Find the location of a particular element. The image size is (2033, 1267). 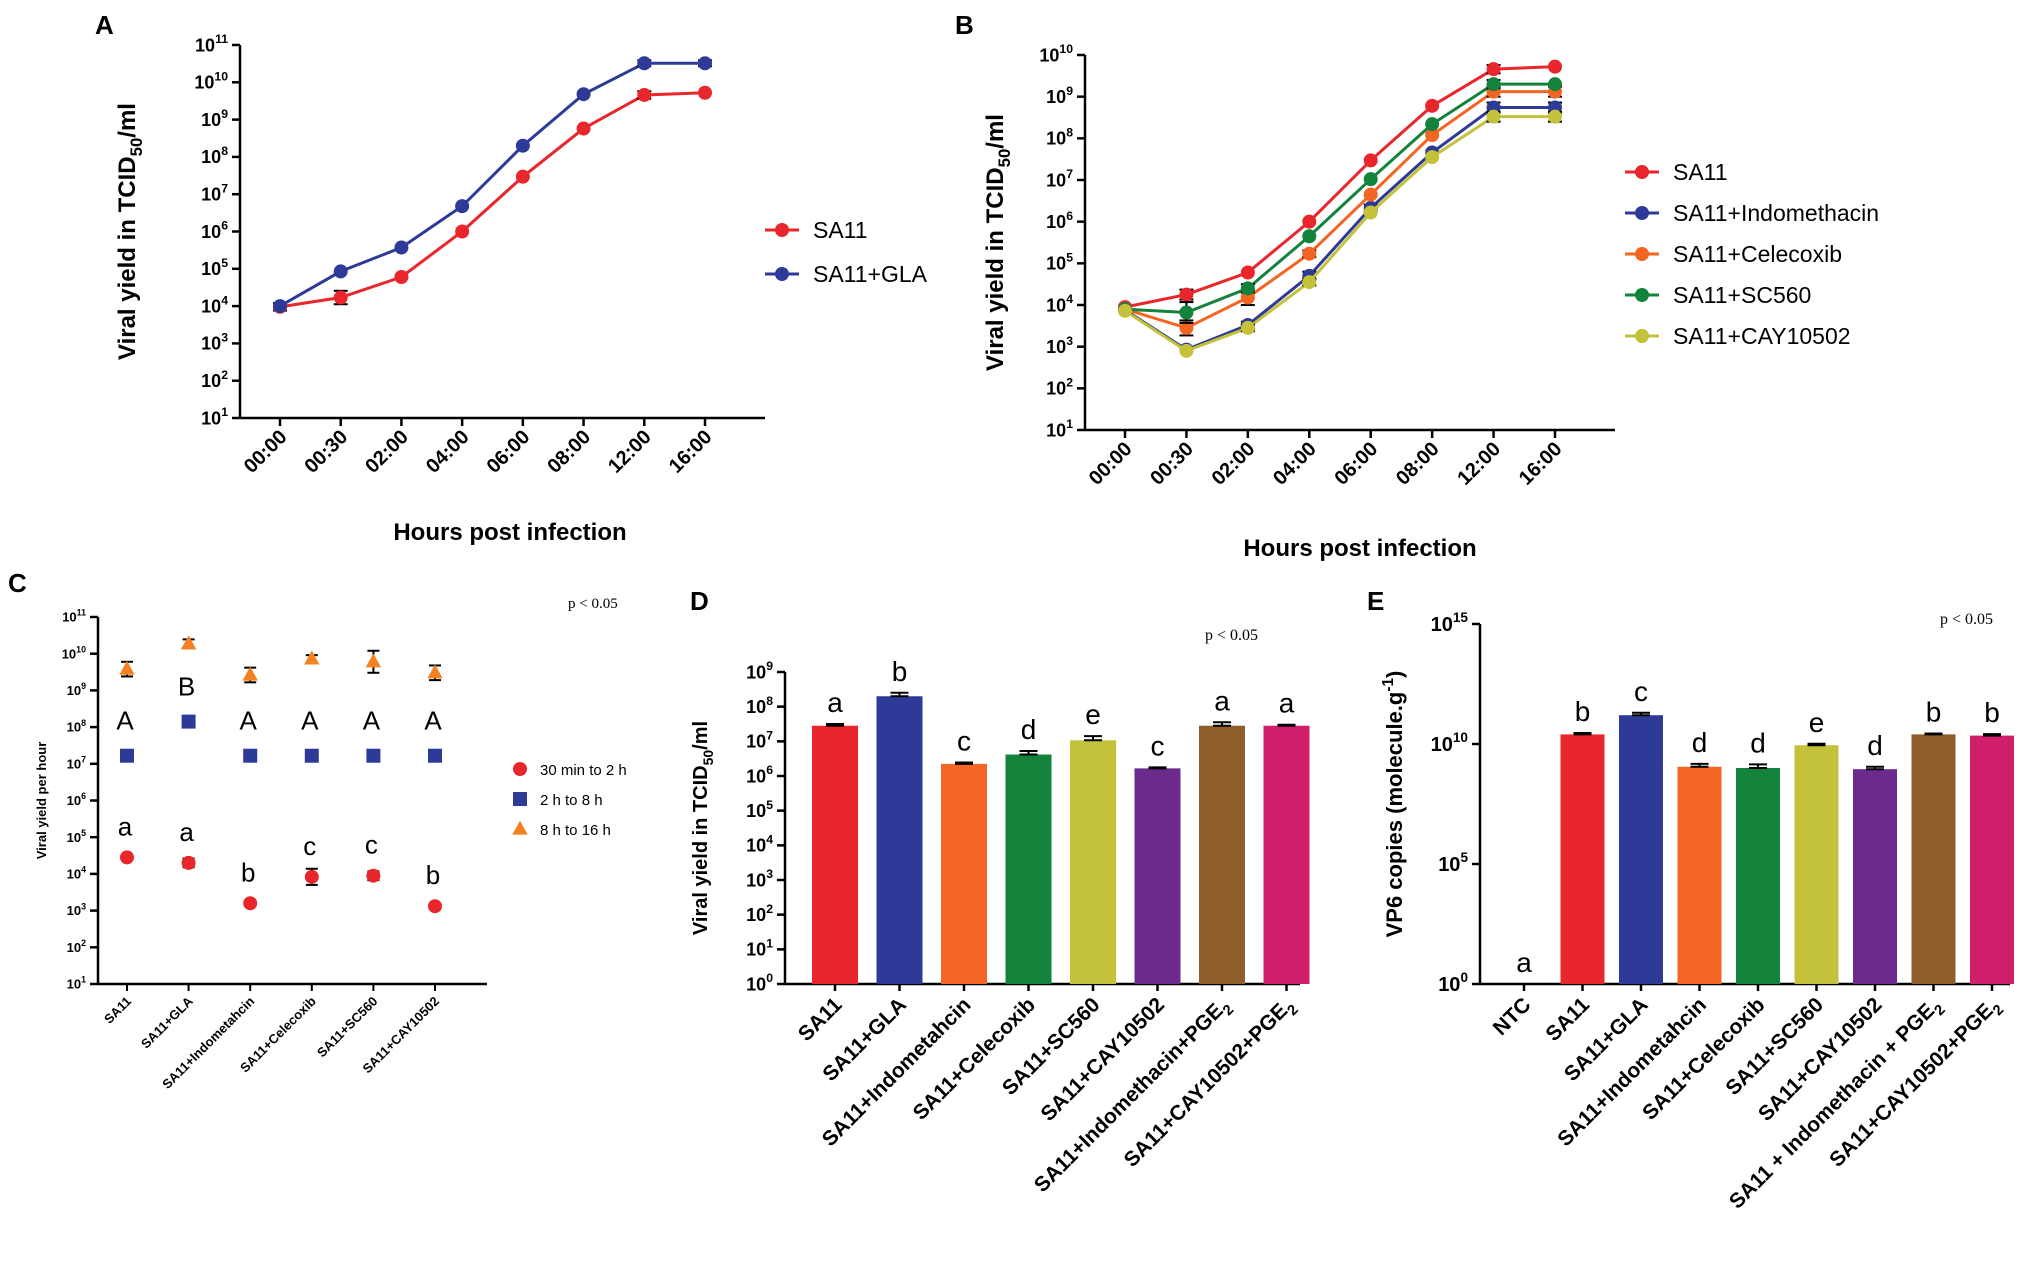

legend-label: SA11+SC560 is located at coordinates (1742, 295).